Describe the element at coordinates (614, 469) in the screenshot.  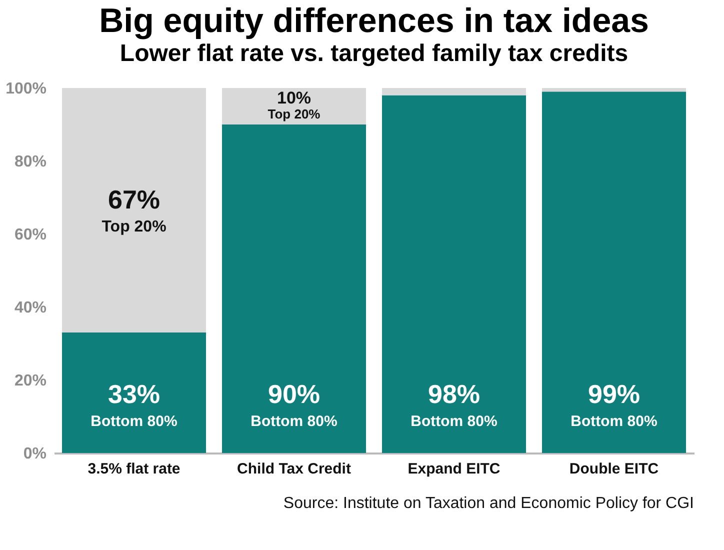
I see `x-tick-label: Double EITC` at that location.